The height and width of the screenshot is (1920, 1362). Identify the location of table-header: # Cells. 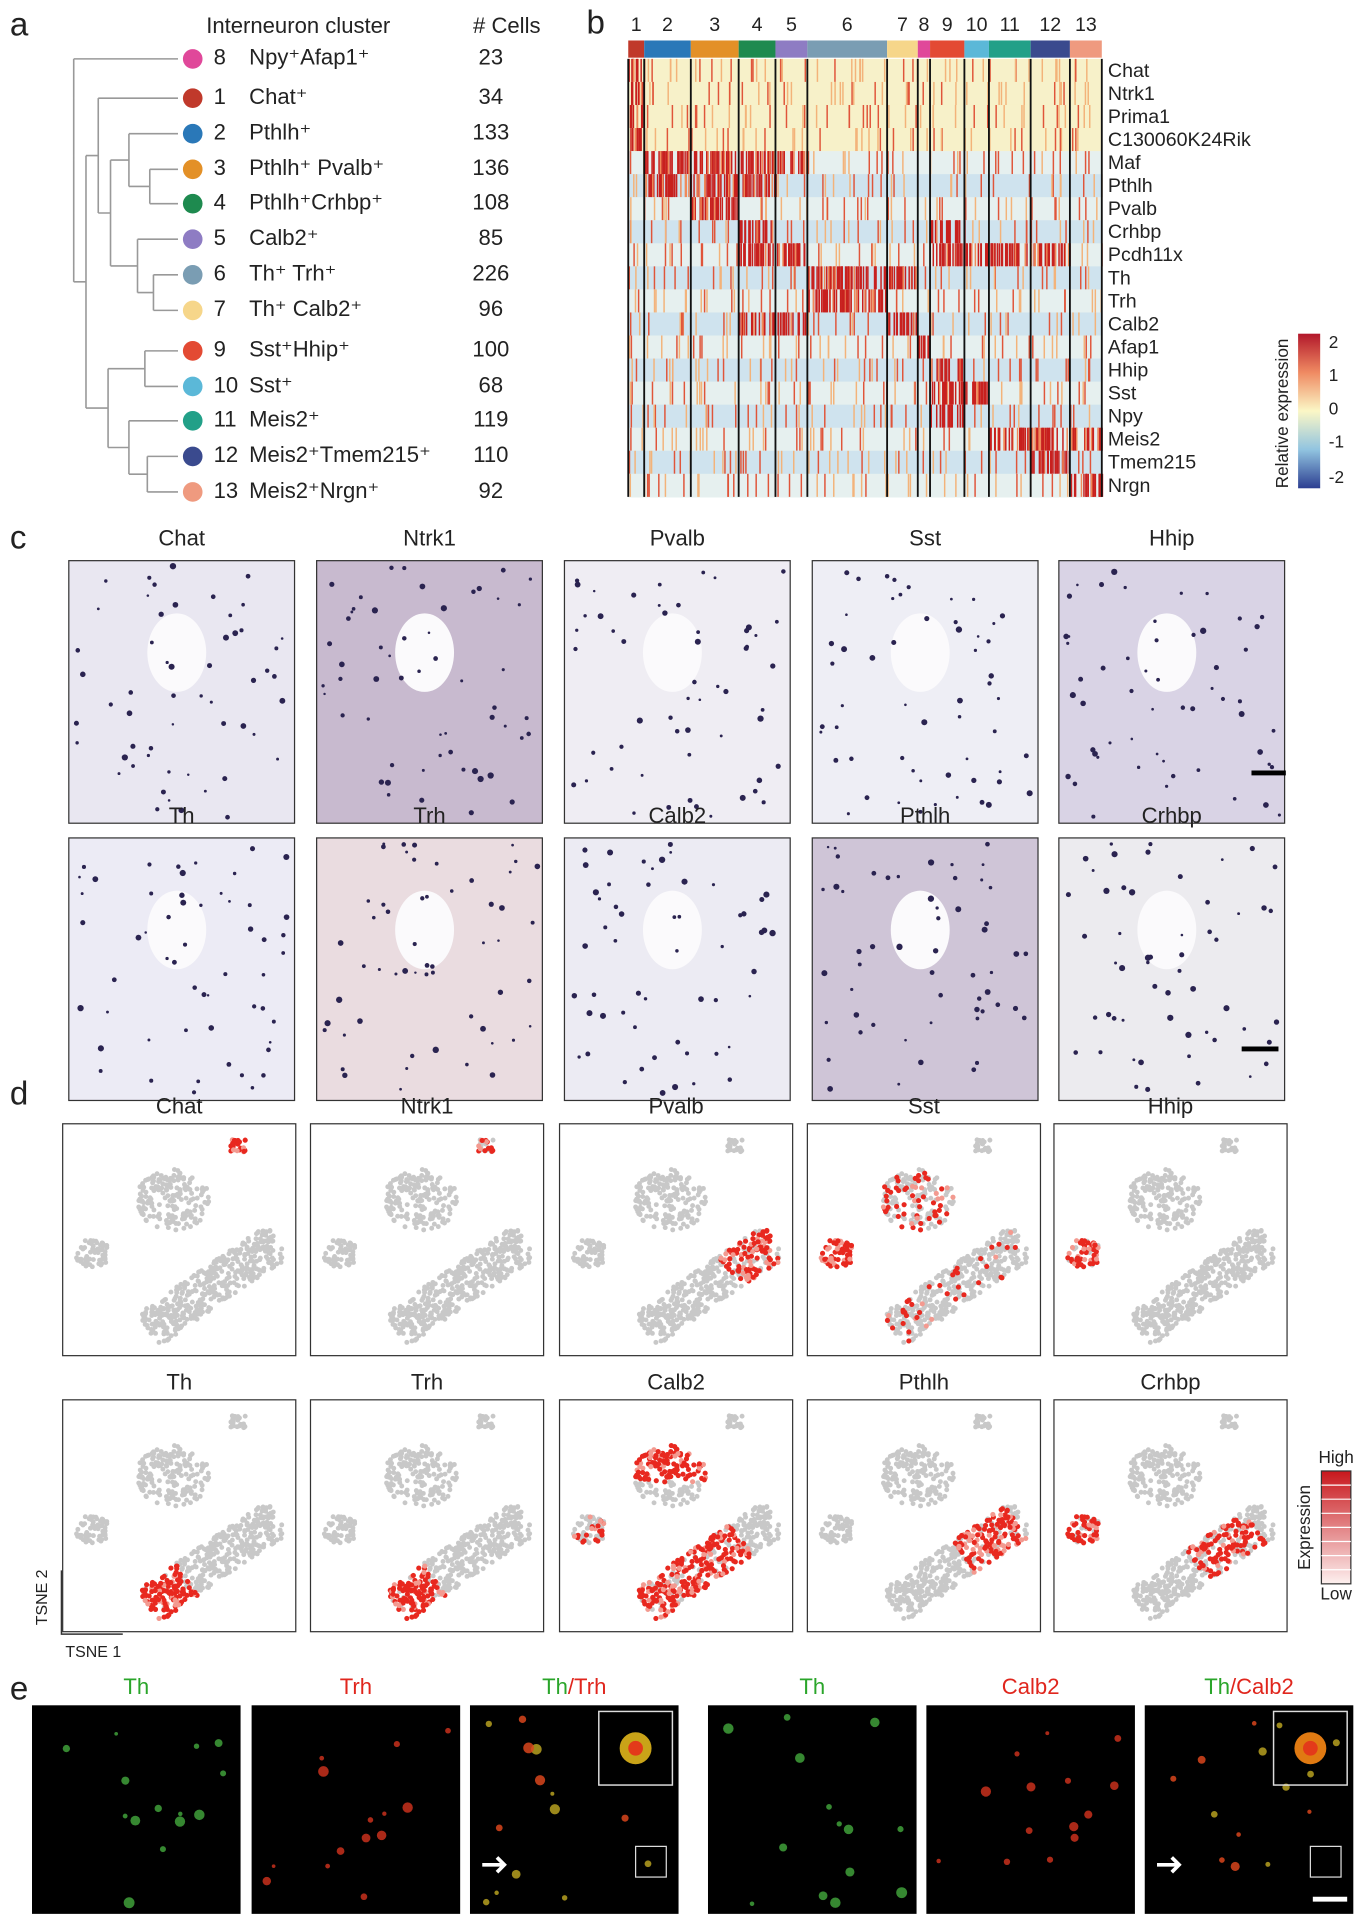
(507, 25).